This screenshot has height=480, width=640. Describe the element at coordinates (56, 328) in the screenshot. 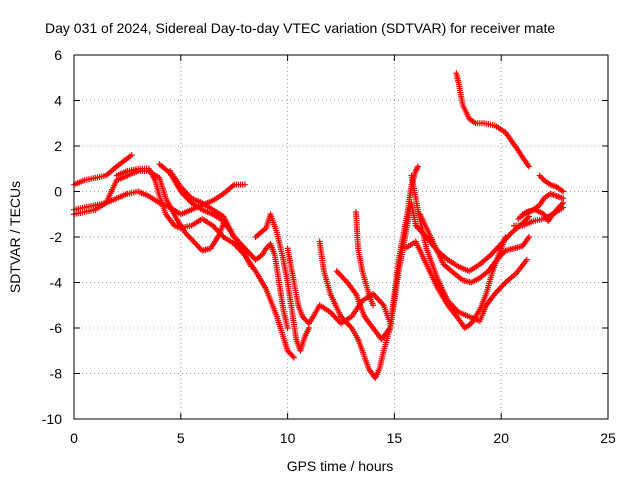

I see `y-tick-label: -6` at that location.